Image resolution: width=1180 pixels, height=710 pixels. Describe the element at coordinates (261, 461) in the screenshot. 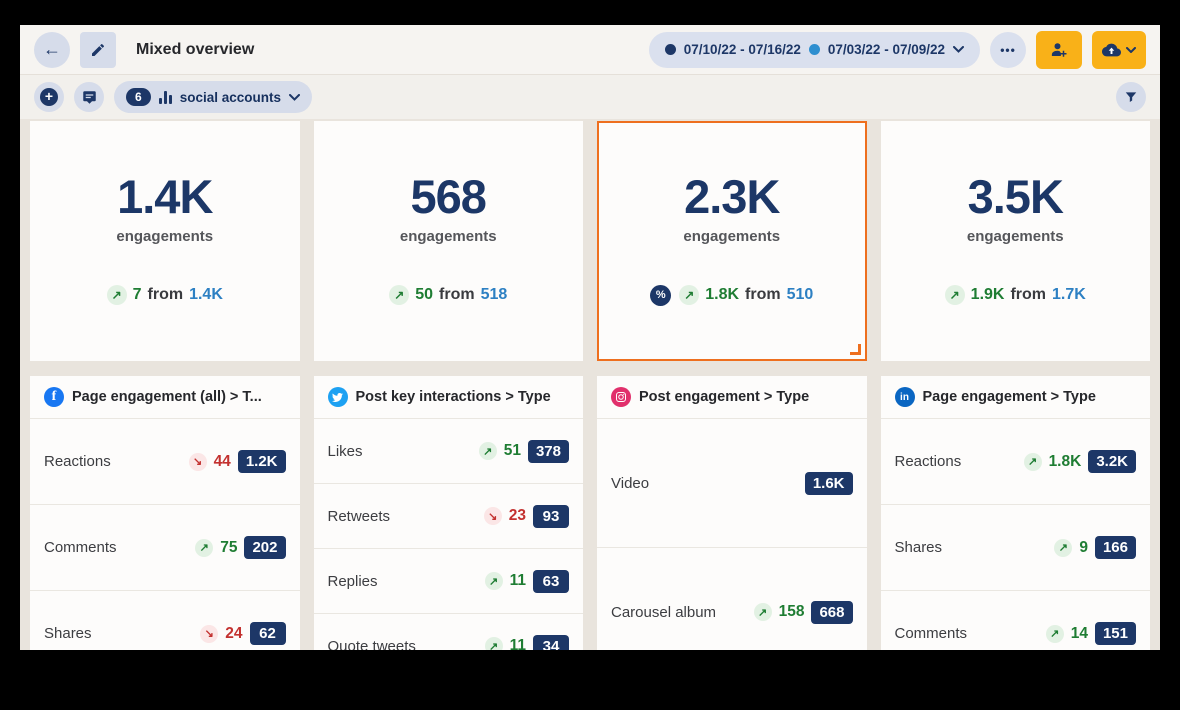

I see `value-badge: 1.2K` at that location.